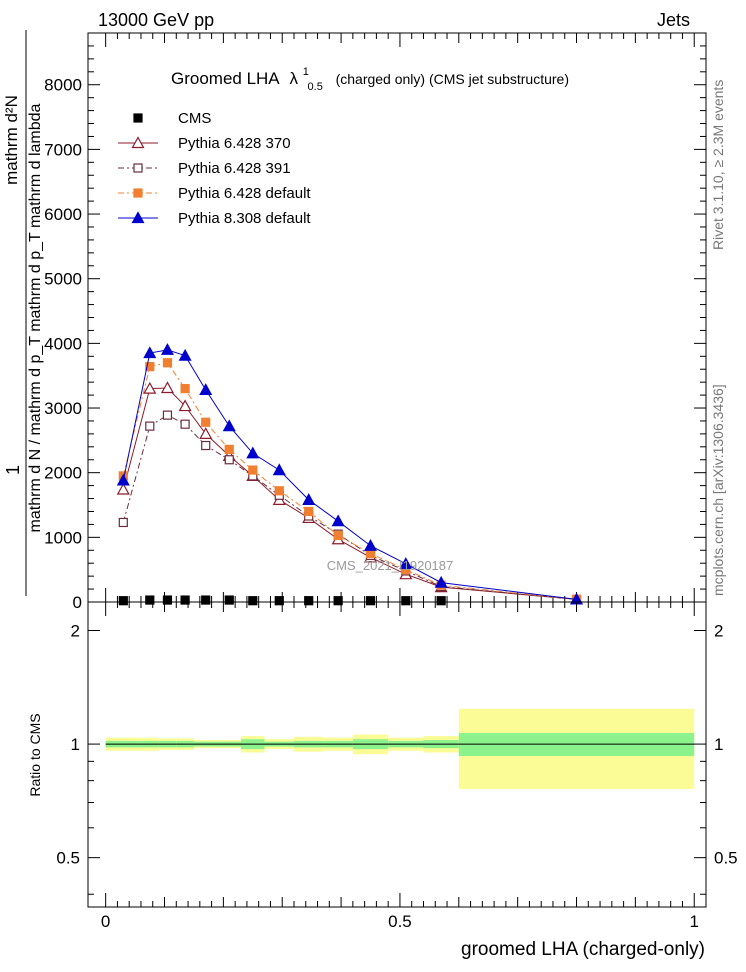 This screenshot has width=746, height=972. What do you see at coordinates (63, 343) in the screenshot?
I see `y-tick-label: 4000` at bounding box center [63, 343].